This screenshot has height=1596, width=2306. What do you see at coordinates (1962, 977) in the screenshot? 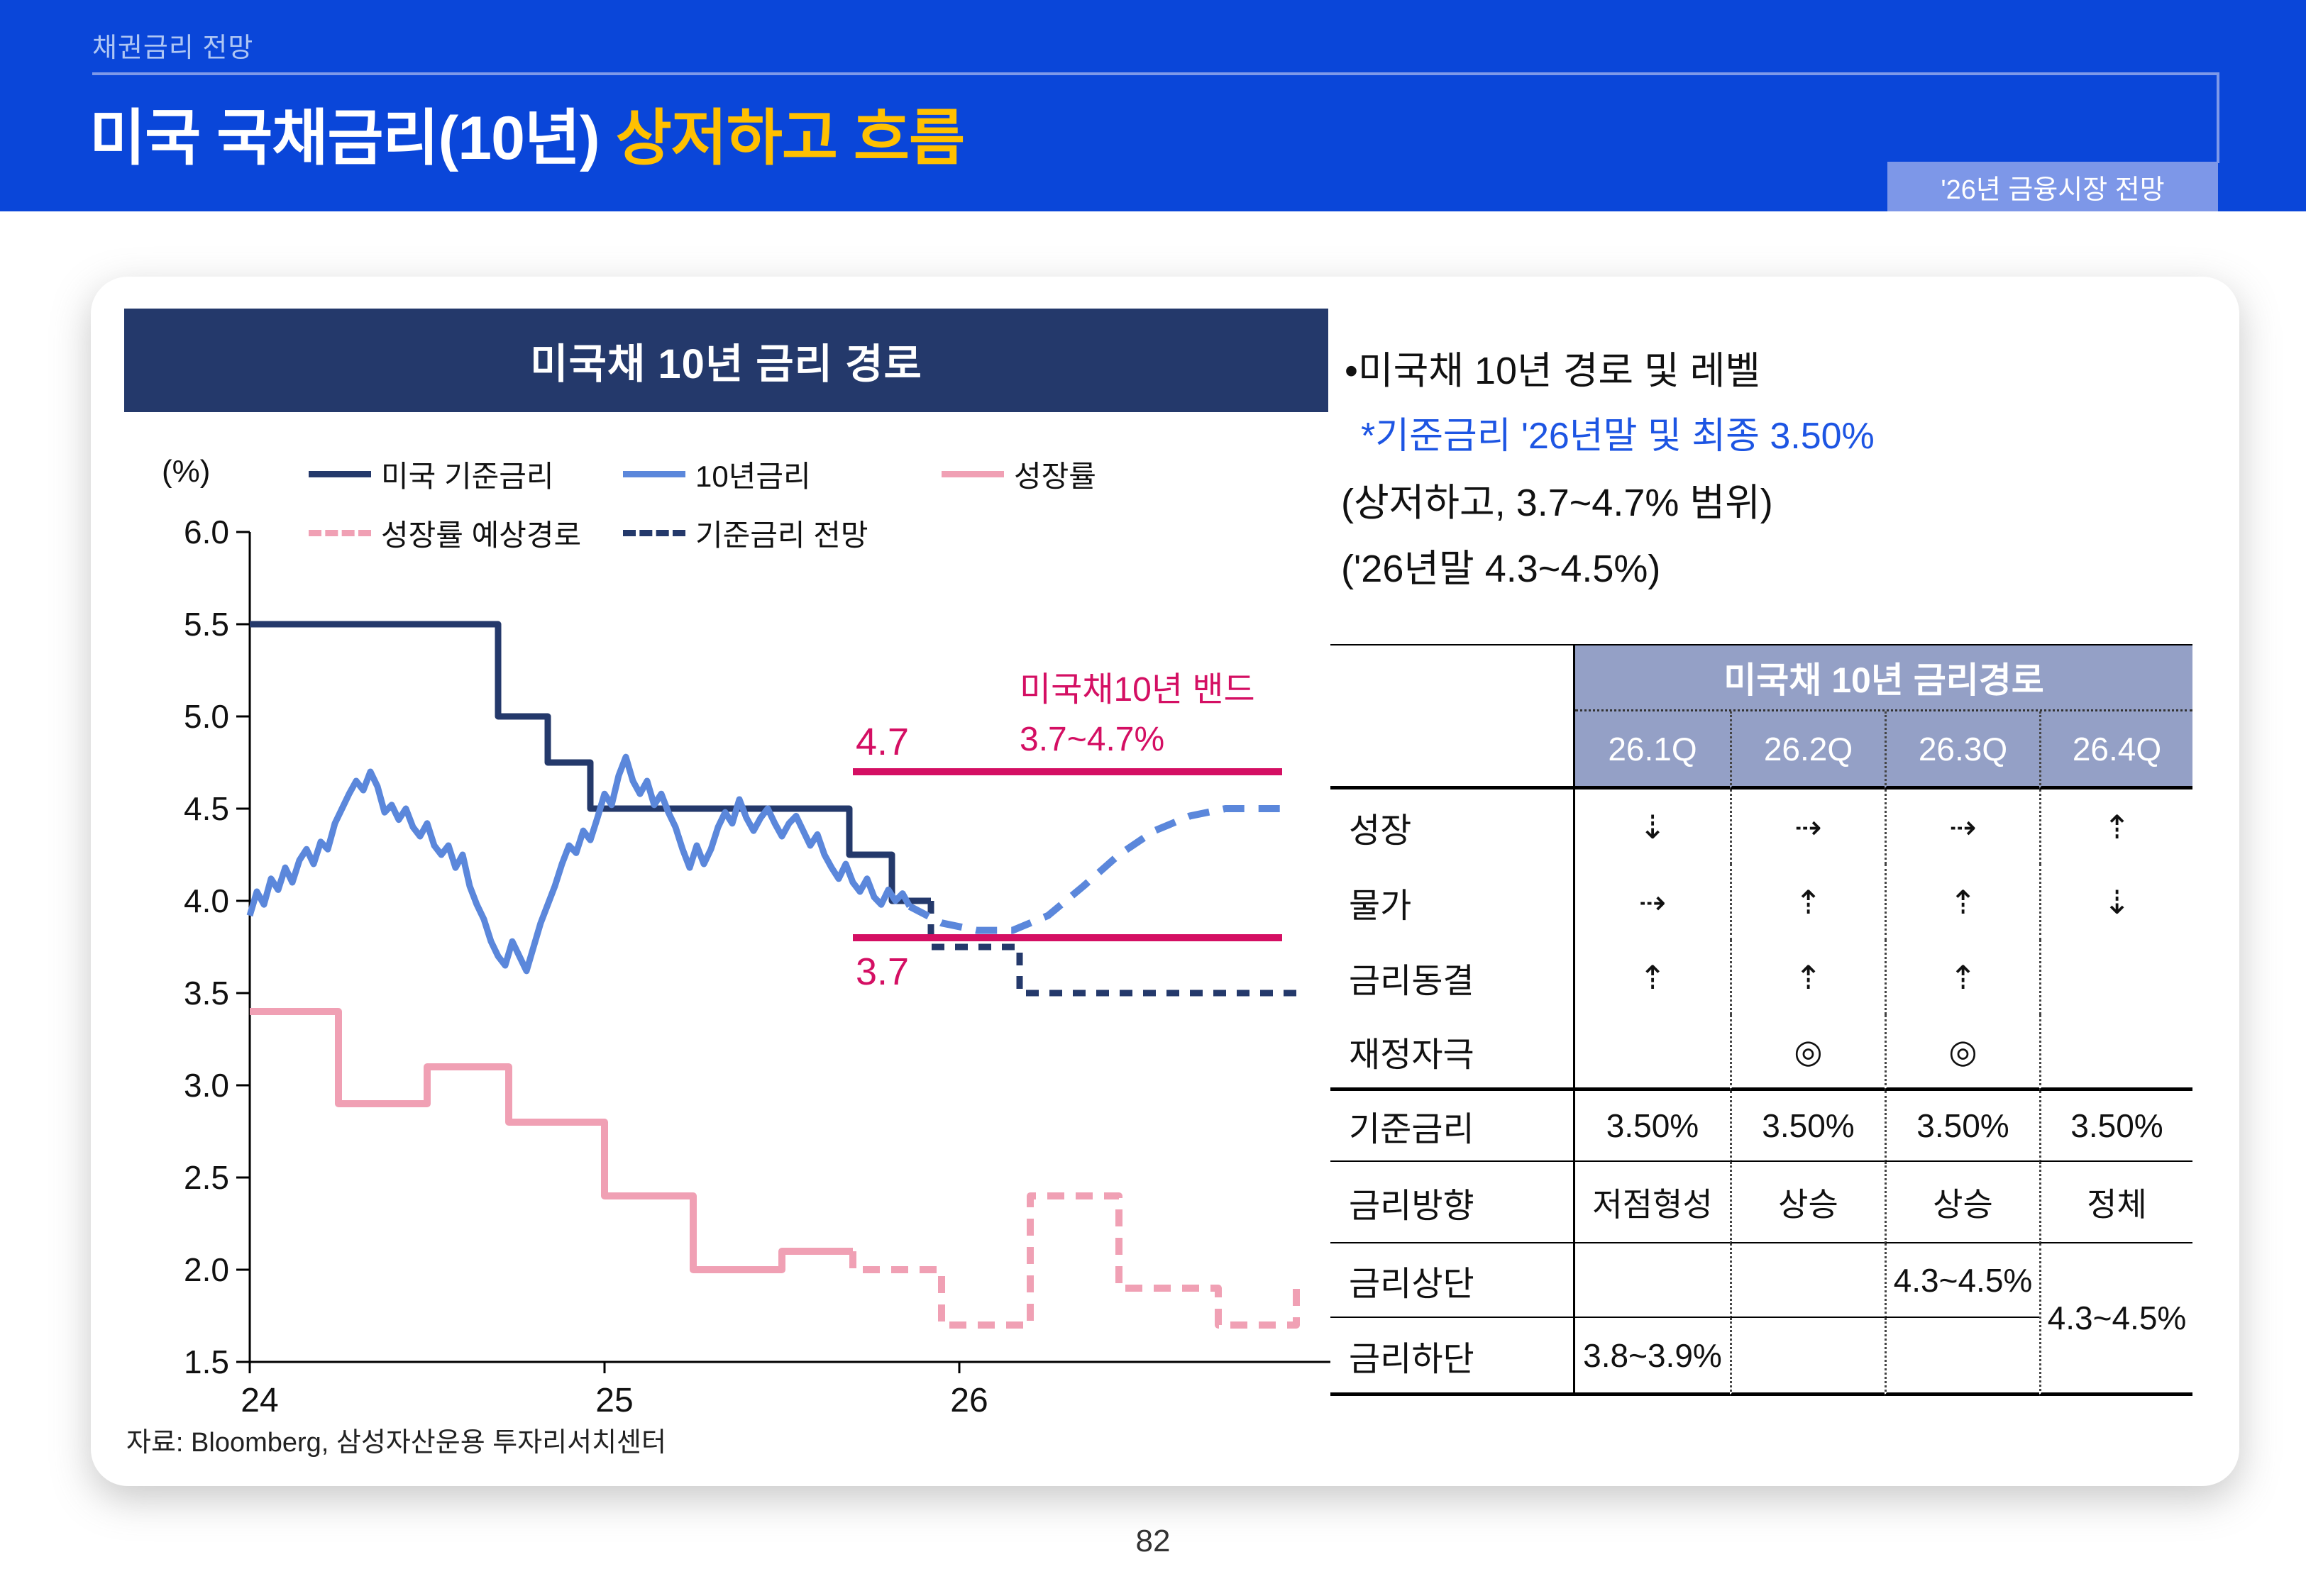
I see `table-cell-금리동결-26.3Q: ⇡` at bounding box center [1962, 977].